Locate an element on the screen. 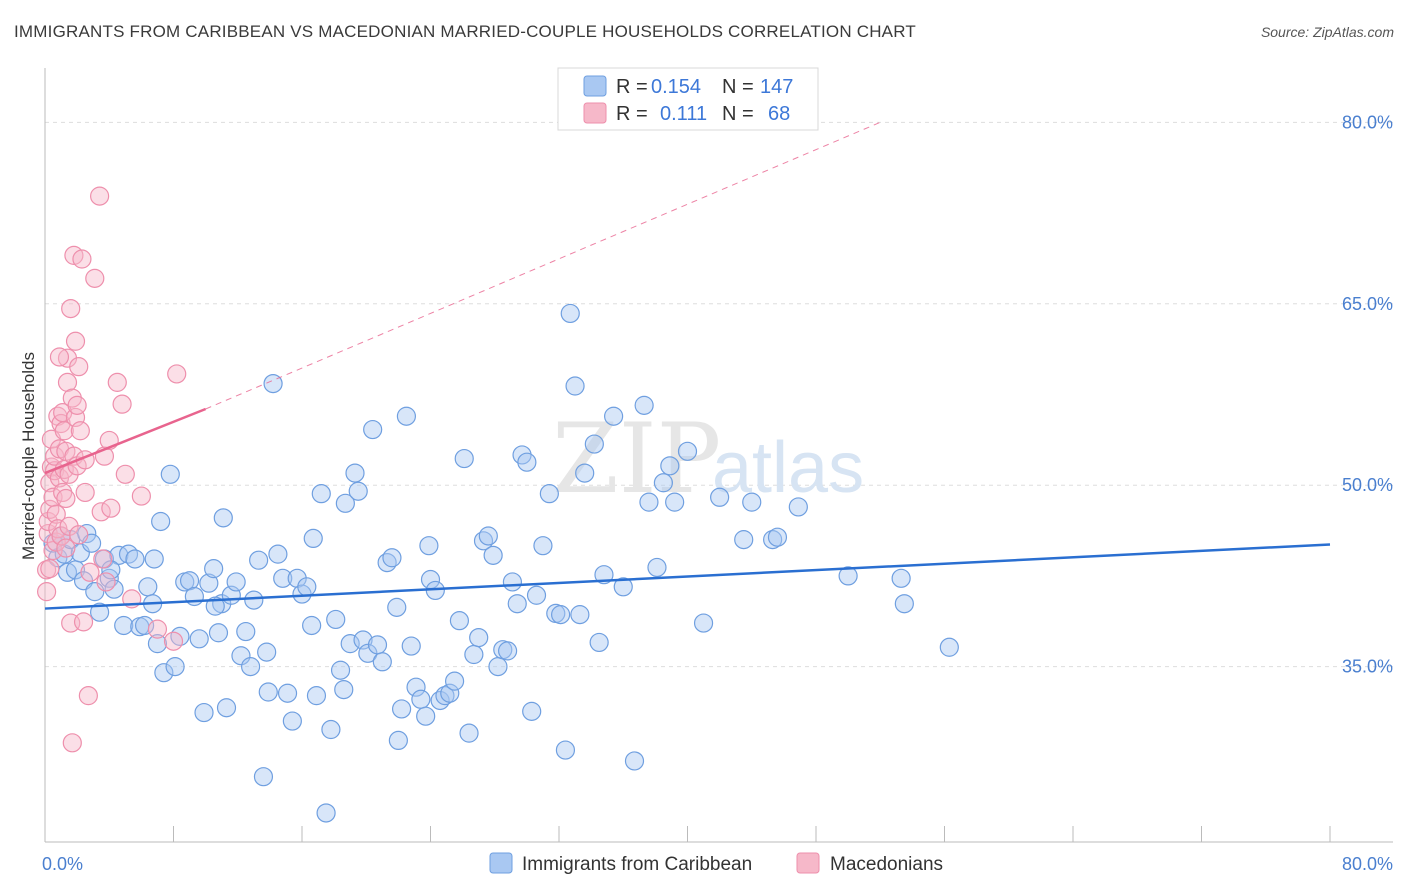 The height and width of the screenshot is (892, 1406). watermark: ZIP atlas is located at coordinates (708, 459).